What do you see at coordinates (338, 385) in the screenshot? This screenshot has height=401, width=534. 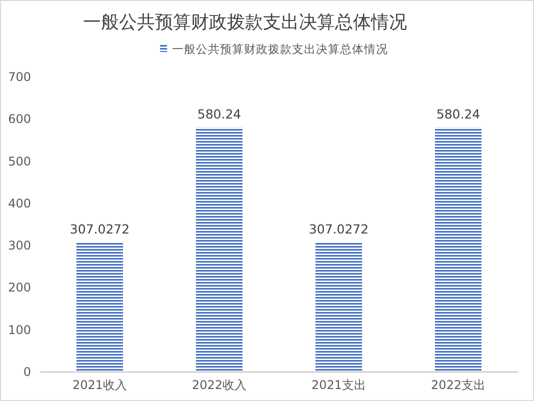 I see `x-tick-label: 2021支出` at bounding box center [338, 385].